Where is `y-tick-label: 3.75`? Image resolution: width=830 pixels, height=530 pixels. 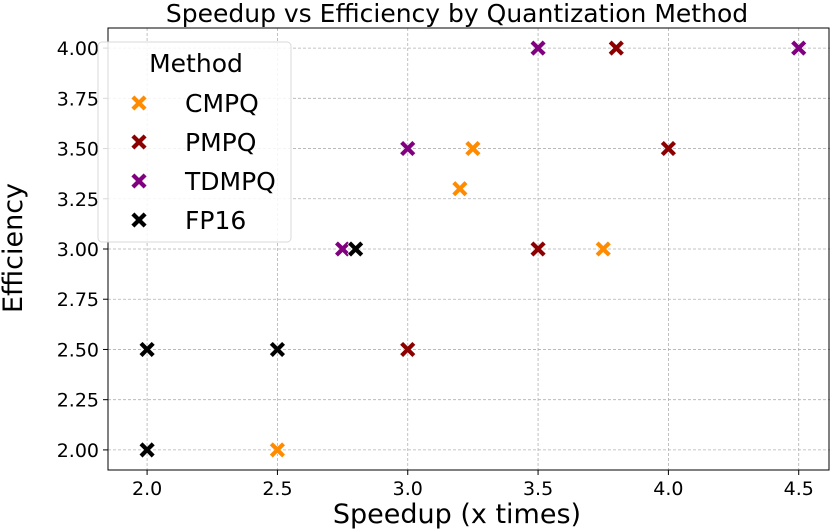 y-tick-label: 3.75 is located at coordinates (78, 99).